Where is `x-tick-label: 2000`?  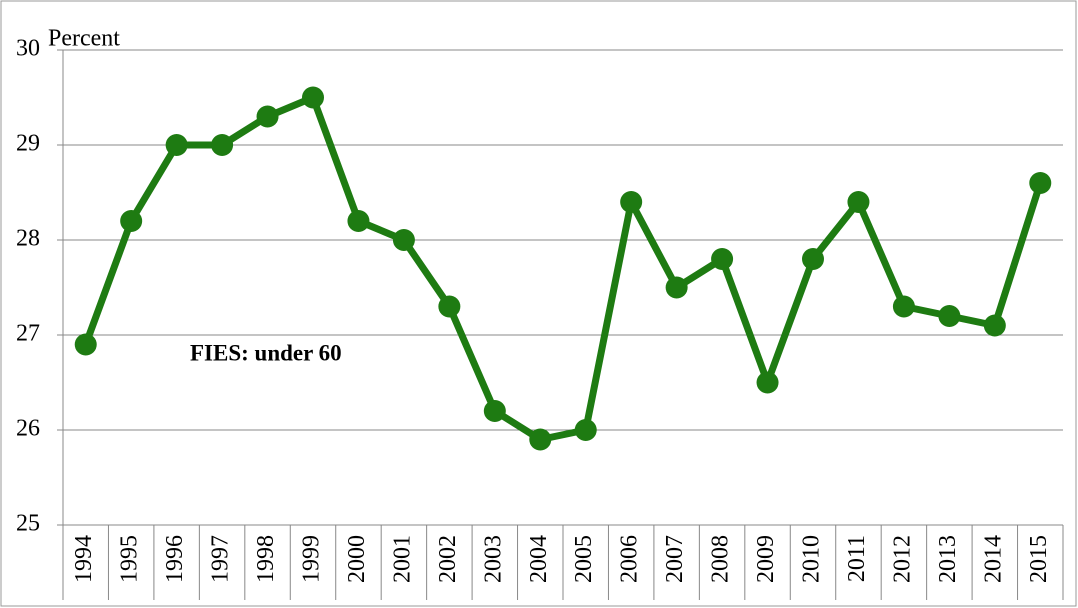 x-tick-label: 2000 is located at coordinates (357, 559).